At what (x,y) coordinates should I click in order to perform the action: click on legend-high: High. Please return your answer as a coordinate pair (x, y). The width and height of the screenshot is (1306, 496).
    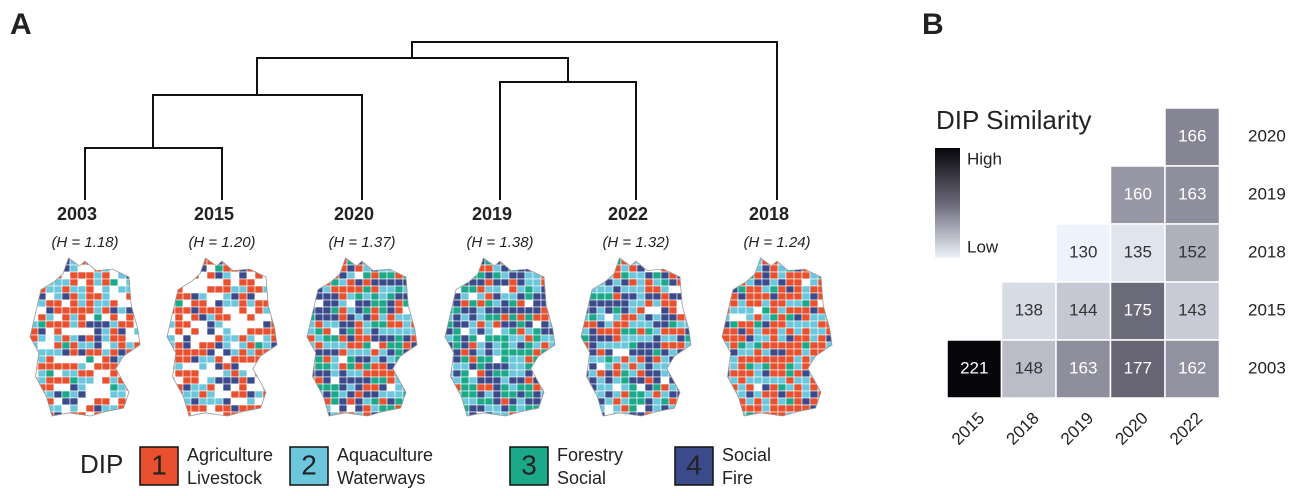
    Looking at the image, I should click on (984, 158).